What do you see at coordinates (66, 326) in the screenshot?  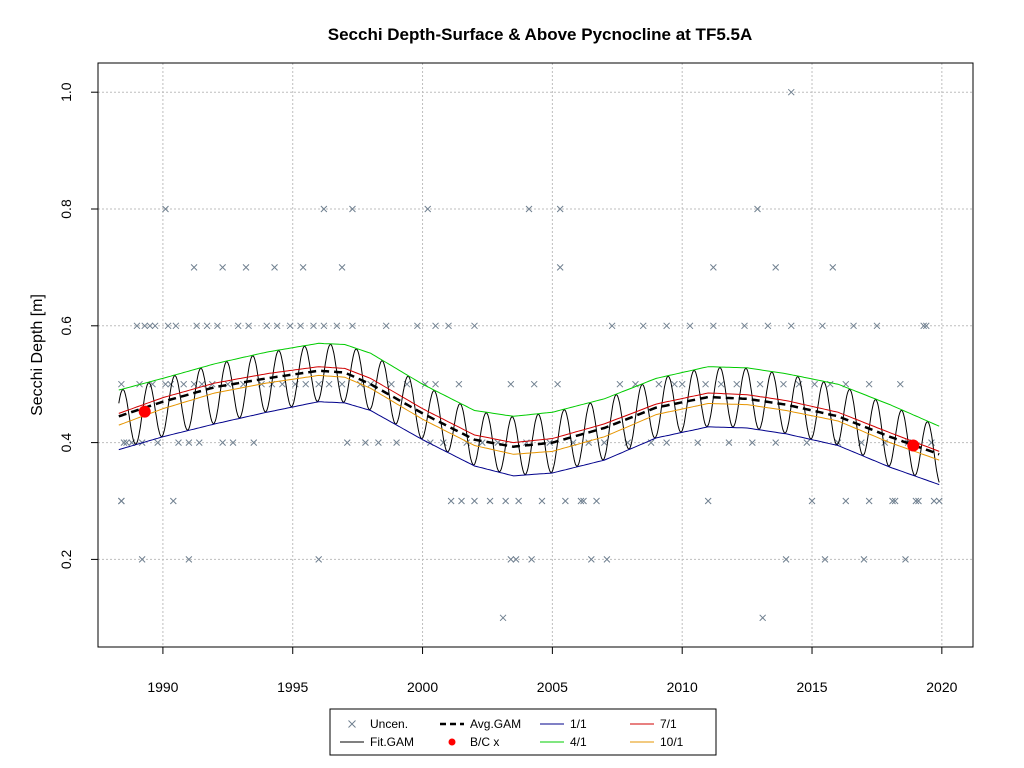 I see `y-tick-label: 0.6` at bounding box center [66, 326].